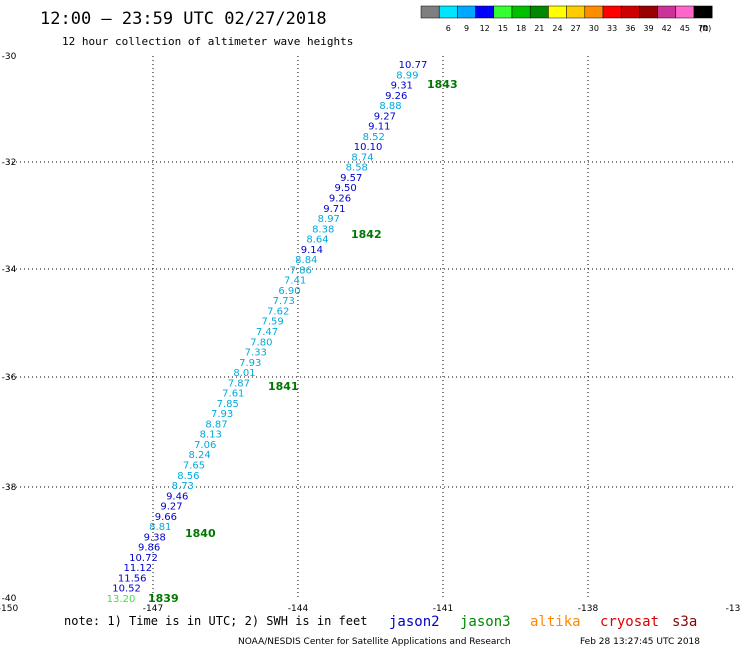  What do you see at coordinates (485, 622) in the screenshot?
I see `satellite-name: jason3` at bounding box center [485, 622].